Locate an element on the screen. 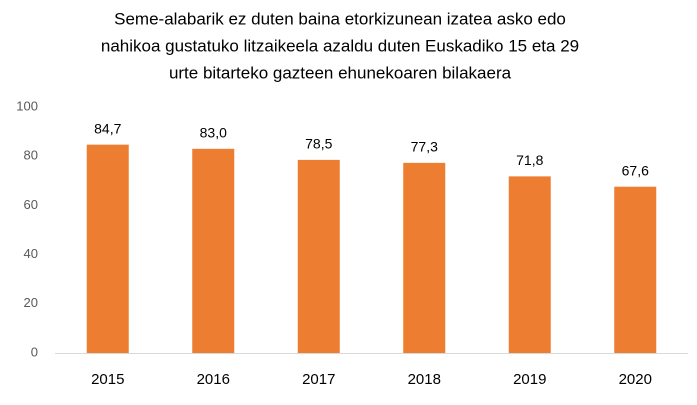  value-label: 71,8 is located at coordinates (529, 160).